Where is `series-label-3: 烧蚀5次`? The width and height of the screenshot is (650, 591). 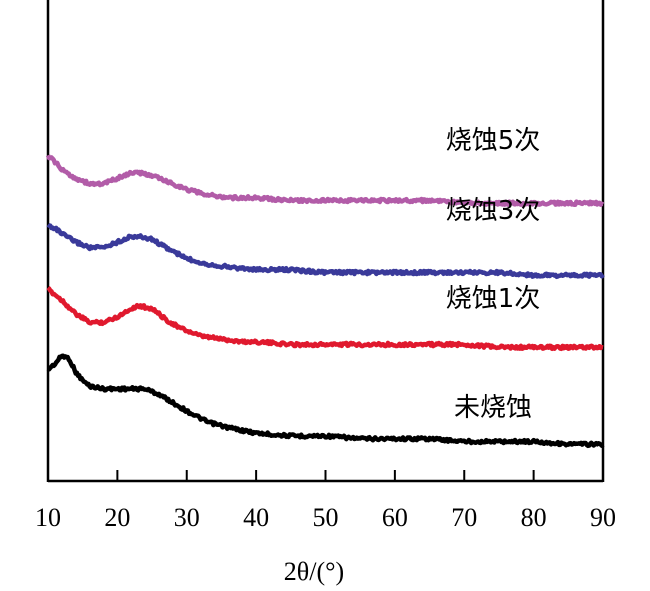
series-label-3: 烧蚀5次 is located at coordinates (493, 141).